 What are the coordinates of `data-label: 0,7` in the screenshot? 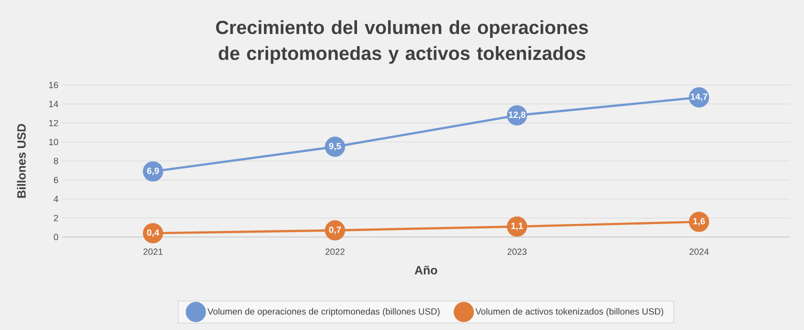 It's located at (335, 230).